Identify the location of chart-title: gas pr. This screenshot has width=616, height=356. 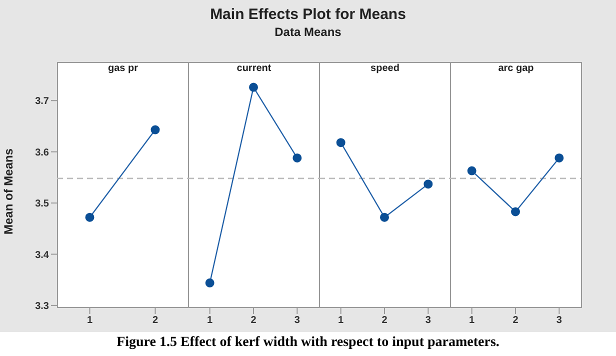
(122, 69).